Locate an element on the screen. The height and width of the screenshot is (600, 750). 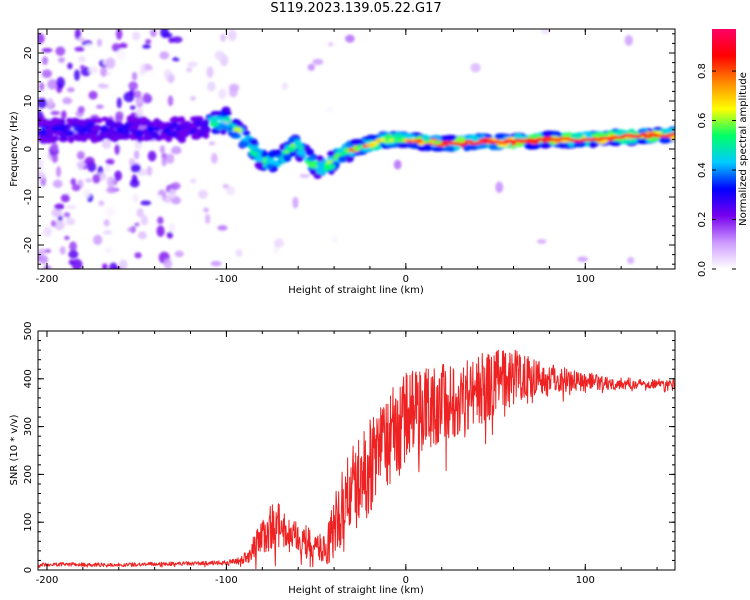
snr-x-tick-label: 0 is located at coordinates (406, 580).